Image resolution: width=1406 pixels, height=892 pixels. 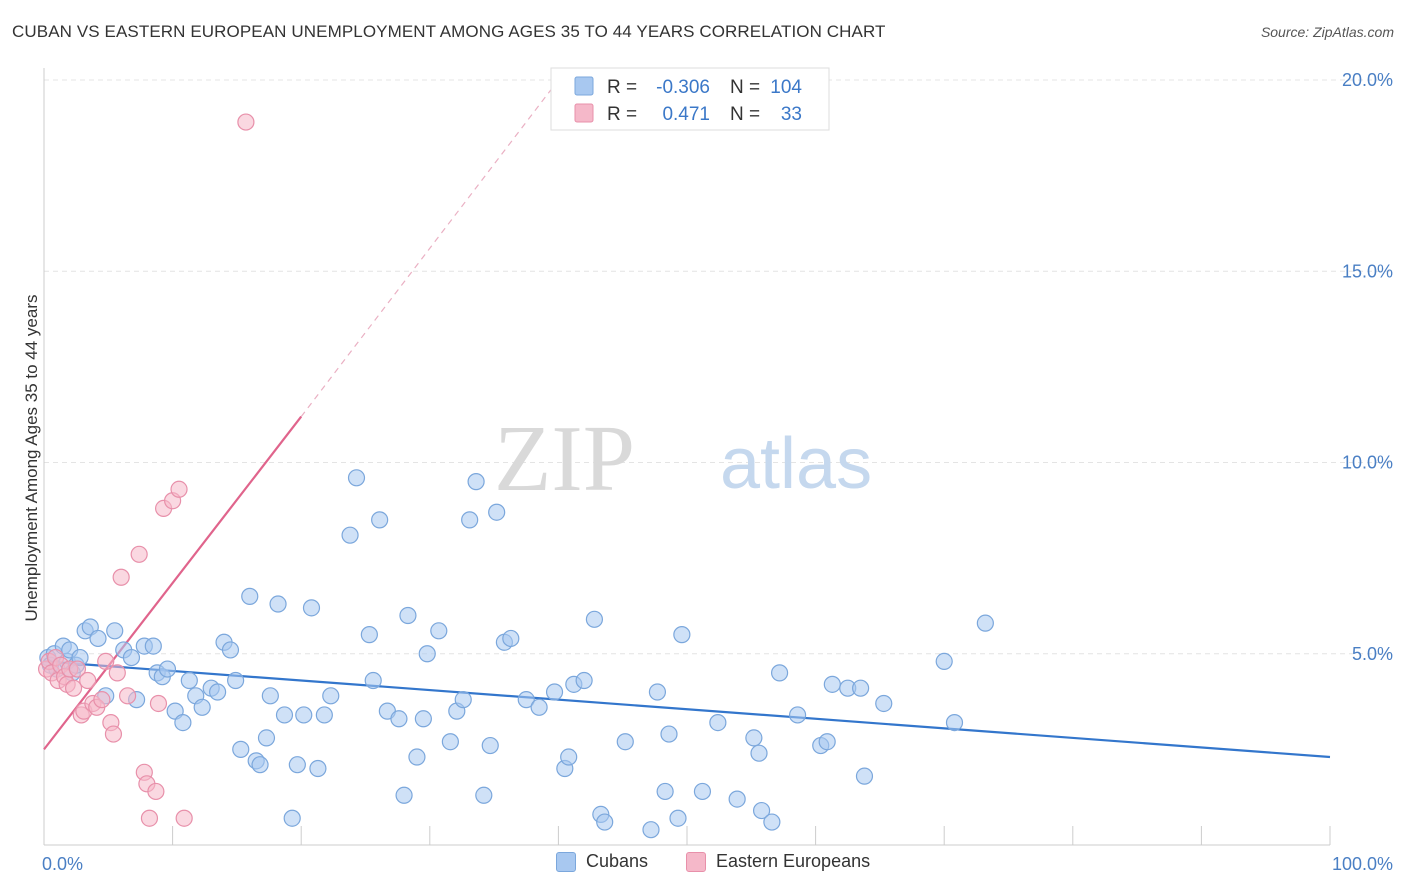 I want to click on y-tick-label: 10.0%, so click(x=1367, y=463).